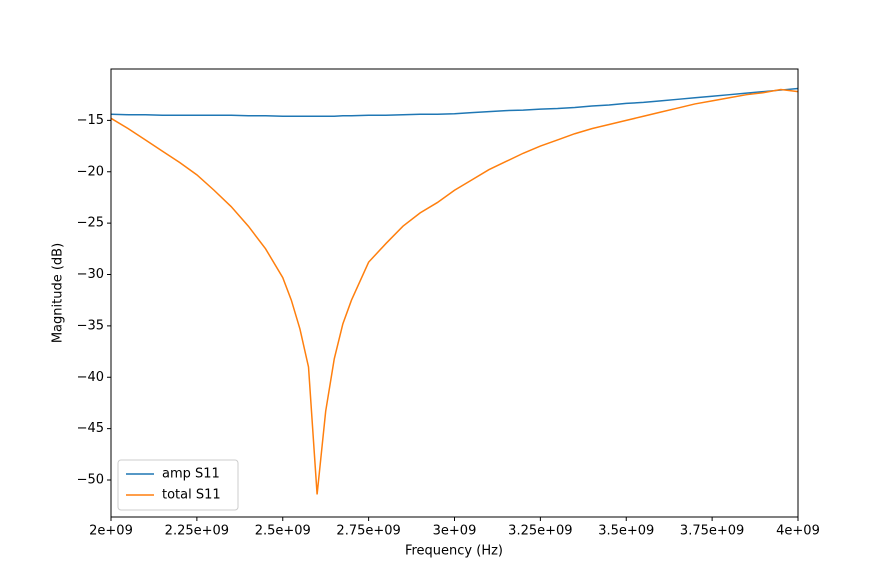 Image resolution: width=886 pixels, height=579 pixels. Describe the element at coordinates (90, 325) in the screenshot. I see `y-tick-label: −35` at that location.